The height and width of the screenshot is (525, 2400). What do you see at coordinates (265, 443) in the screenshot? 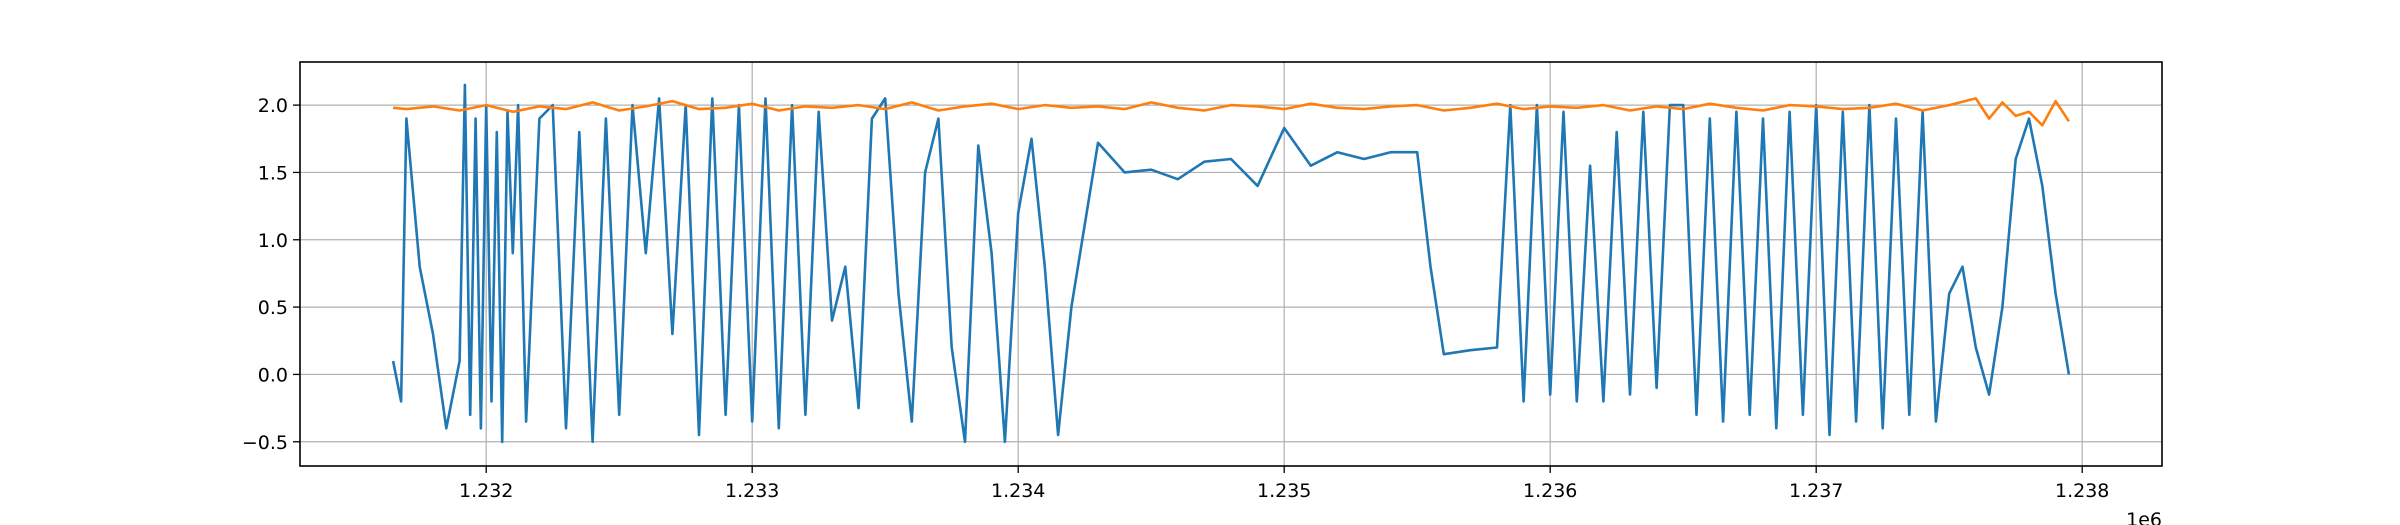
I see `y-tick-label: −0.5` at bounding box center [265, 443].